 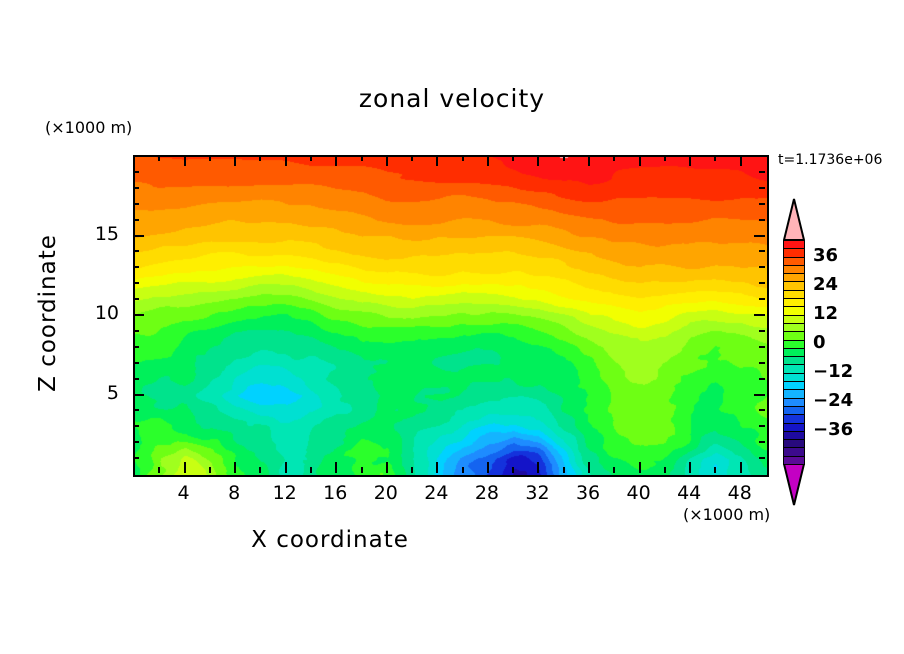 What do you see at coordinates (452, 98) in the screenshot?
I see `chart-title: zonal velocity` at bounding box center [452, 98].